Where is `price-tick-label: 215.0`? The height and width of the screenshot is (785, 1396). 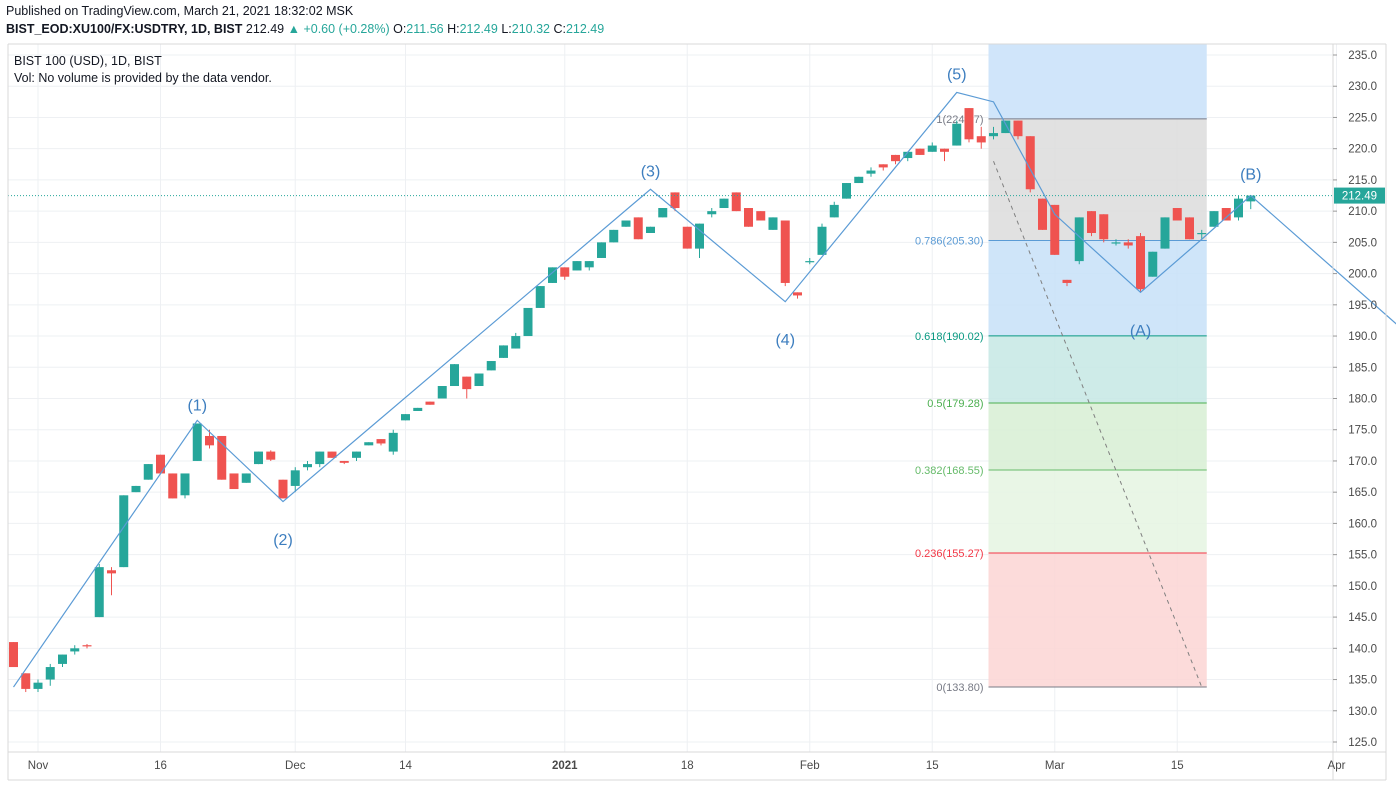 price-tick-label: 215.0 is located at coordinates (1362, 181).